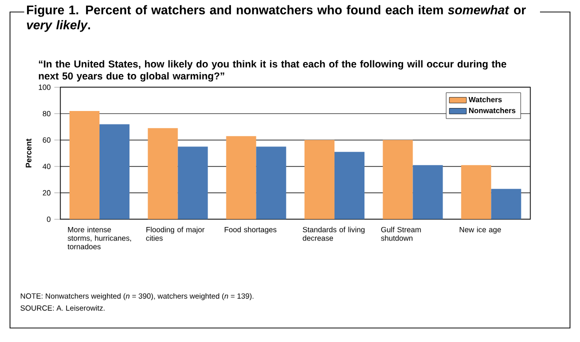 Image resolution: width=580 pixels, height=342 pixels. What do you see at coordinates (276, 18) in the screenshot?
I see `chart-title: Figure 1. Percent of watchers and nonwatchers who found each item somewhat or very likely.` at bounding box center [276, 18].